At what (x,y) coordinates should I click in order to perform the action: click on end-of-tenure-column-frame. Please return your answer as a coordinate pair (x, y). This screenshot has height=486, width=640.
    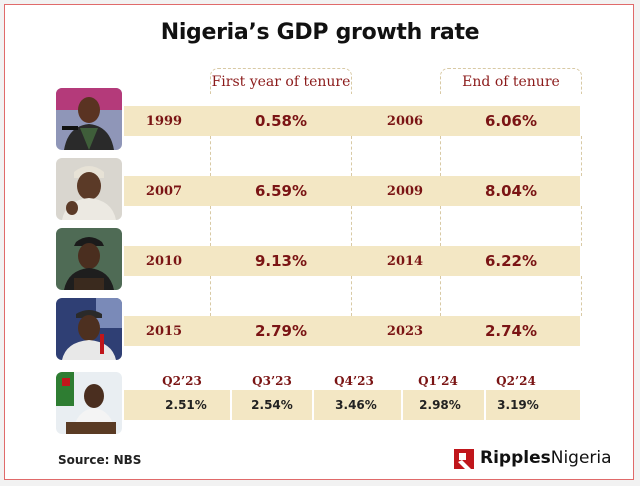
    Looking at the image, I should click on (511, 81).